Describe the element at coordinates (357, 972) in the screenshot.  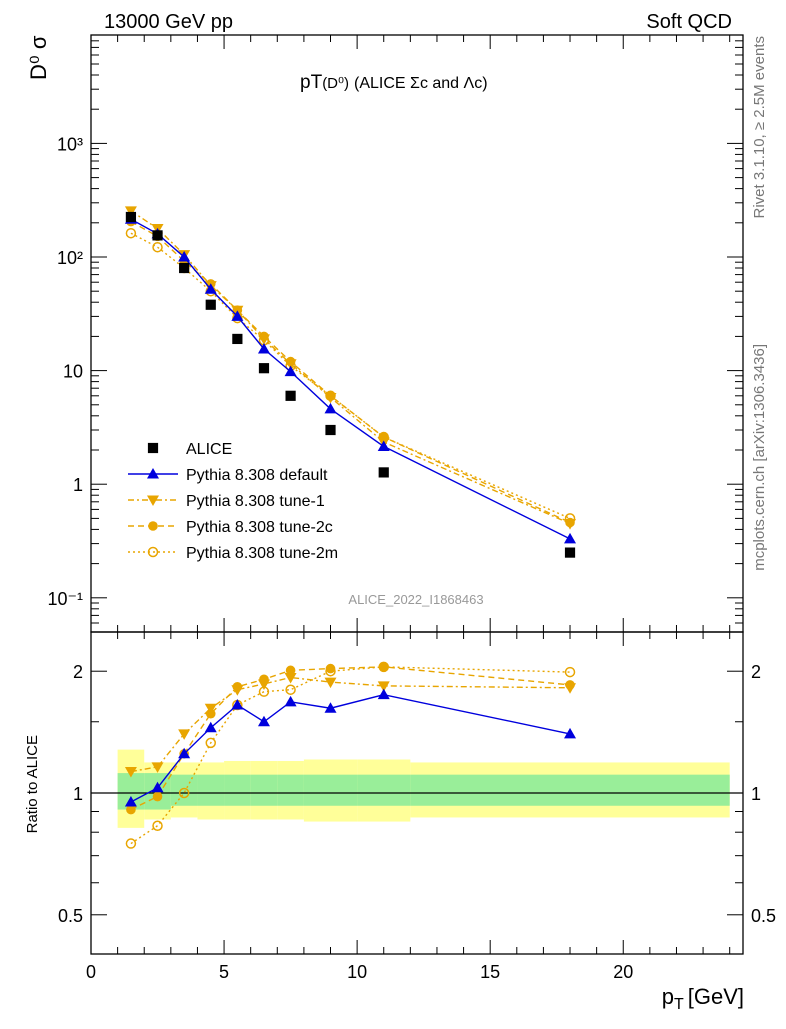
I see `x-tick-label: 10` at that location.